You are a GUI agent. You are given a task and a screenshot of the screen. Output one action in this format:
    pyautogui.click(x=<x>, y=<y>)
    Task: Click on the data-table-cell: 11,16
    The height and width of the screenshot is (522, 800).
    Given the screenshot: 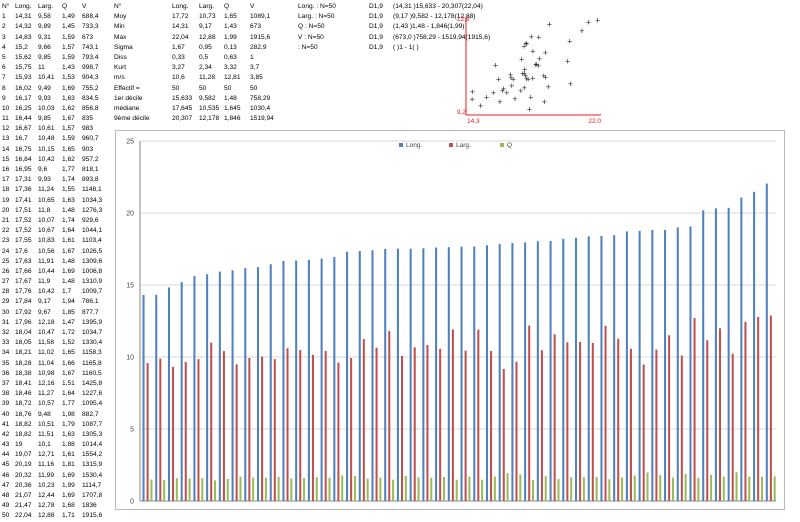 What is the action you would take?
    pyautogui.click(x=46, y=465)
    